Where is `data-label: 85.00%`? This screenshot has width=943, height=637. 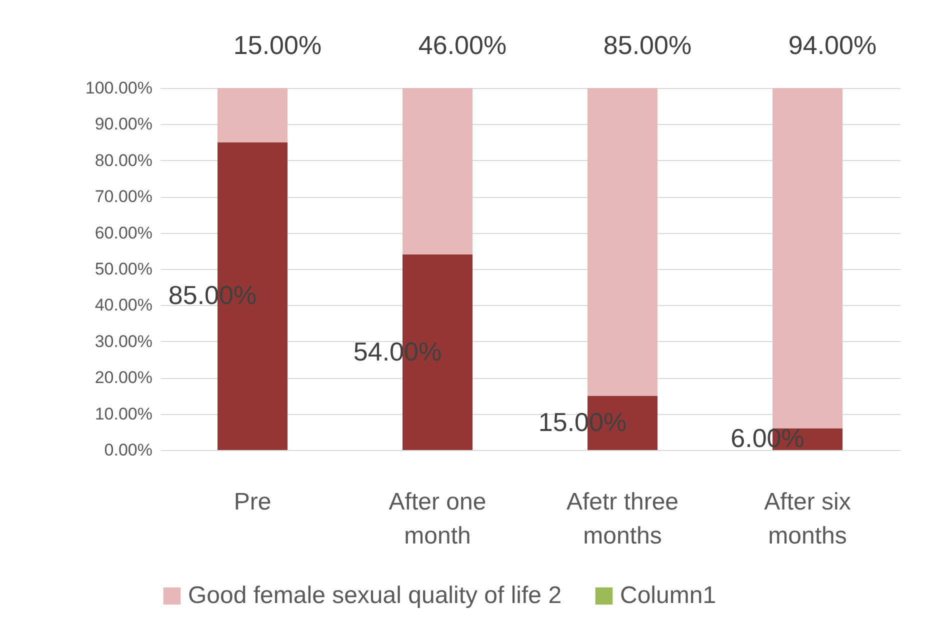
data-label: 85.00% is located at coordinates (647, 45).